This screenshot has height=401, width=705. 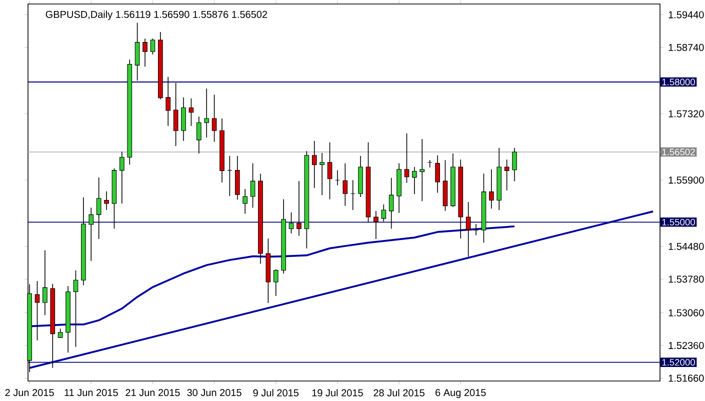 I want to click on text: GBPUSD,Daily 1.56119 1.56590 1.55876 1.56502, so click(x=157, y=15).